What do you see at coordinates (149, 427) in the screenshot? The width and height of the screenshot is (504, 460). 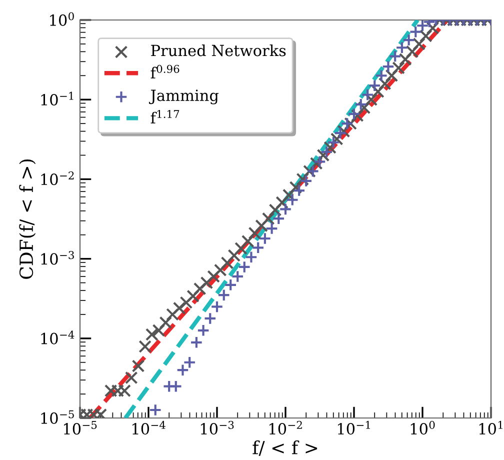 I see `x-tick-label: 10$^{−4}$` at bounding box center [149, 427].